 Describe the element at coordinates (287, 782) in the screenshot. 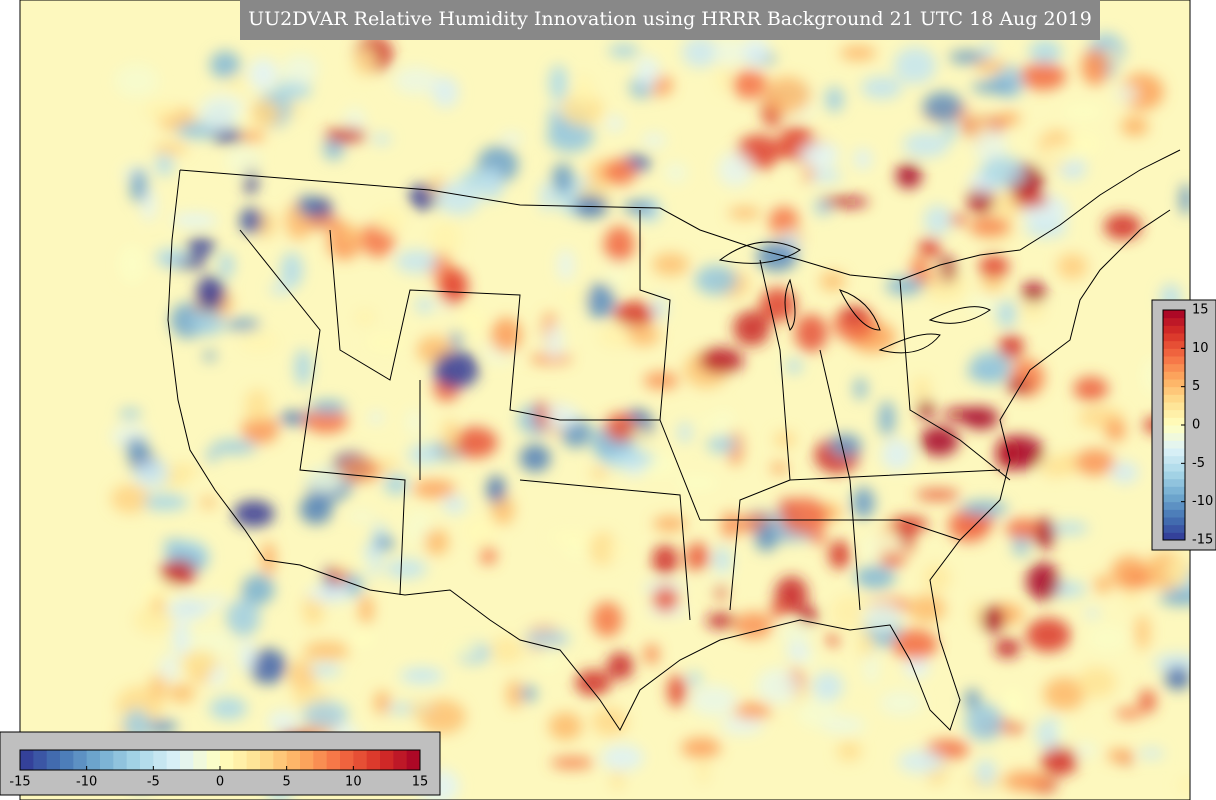

I see `colorbar-tick-label: 5` at that location.